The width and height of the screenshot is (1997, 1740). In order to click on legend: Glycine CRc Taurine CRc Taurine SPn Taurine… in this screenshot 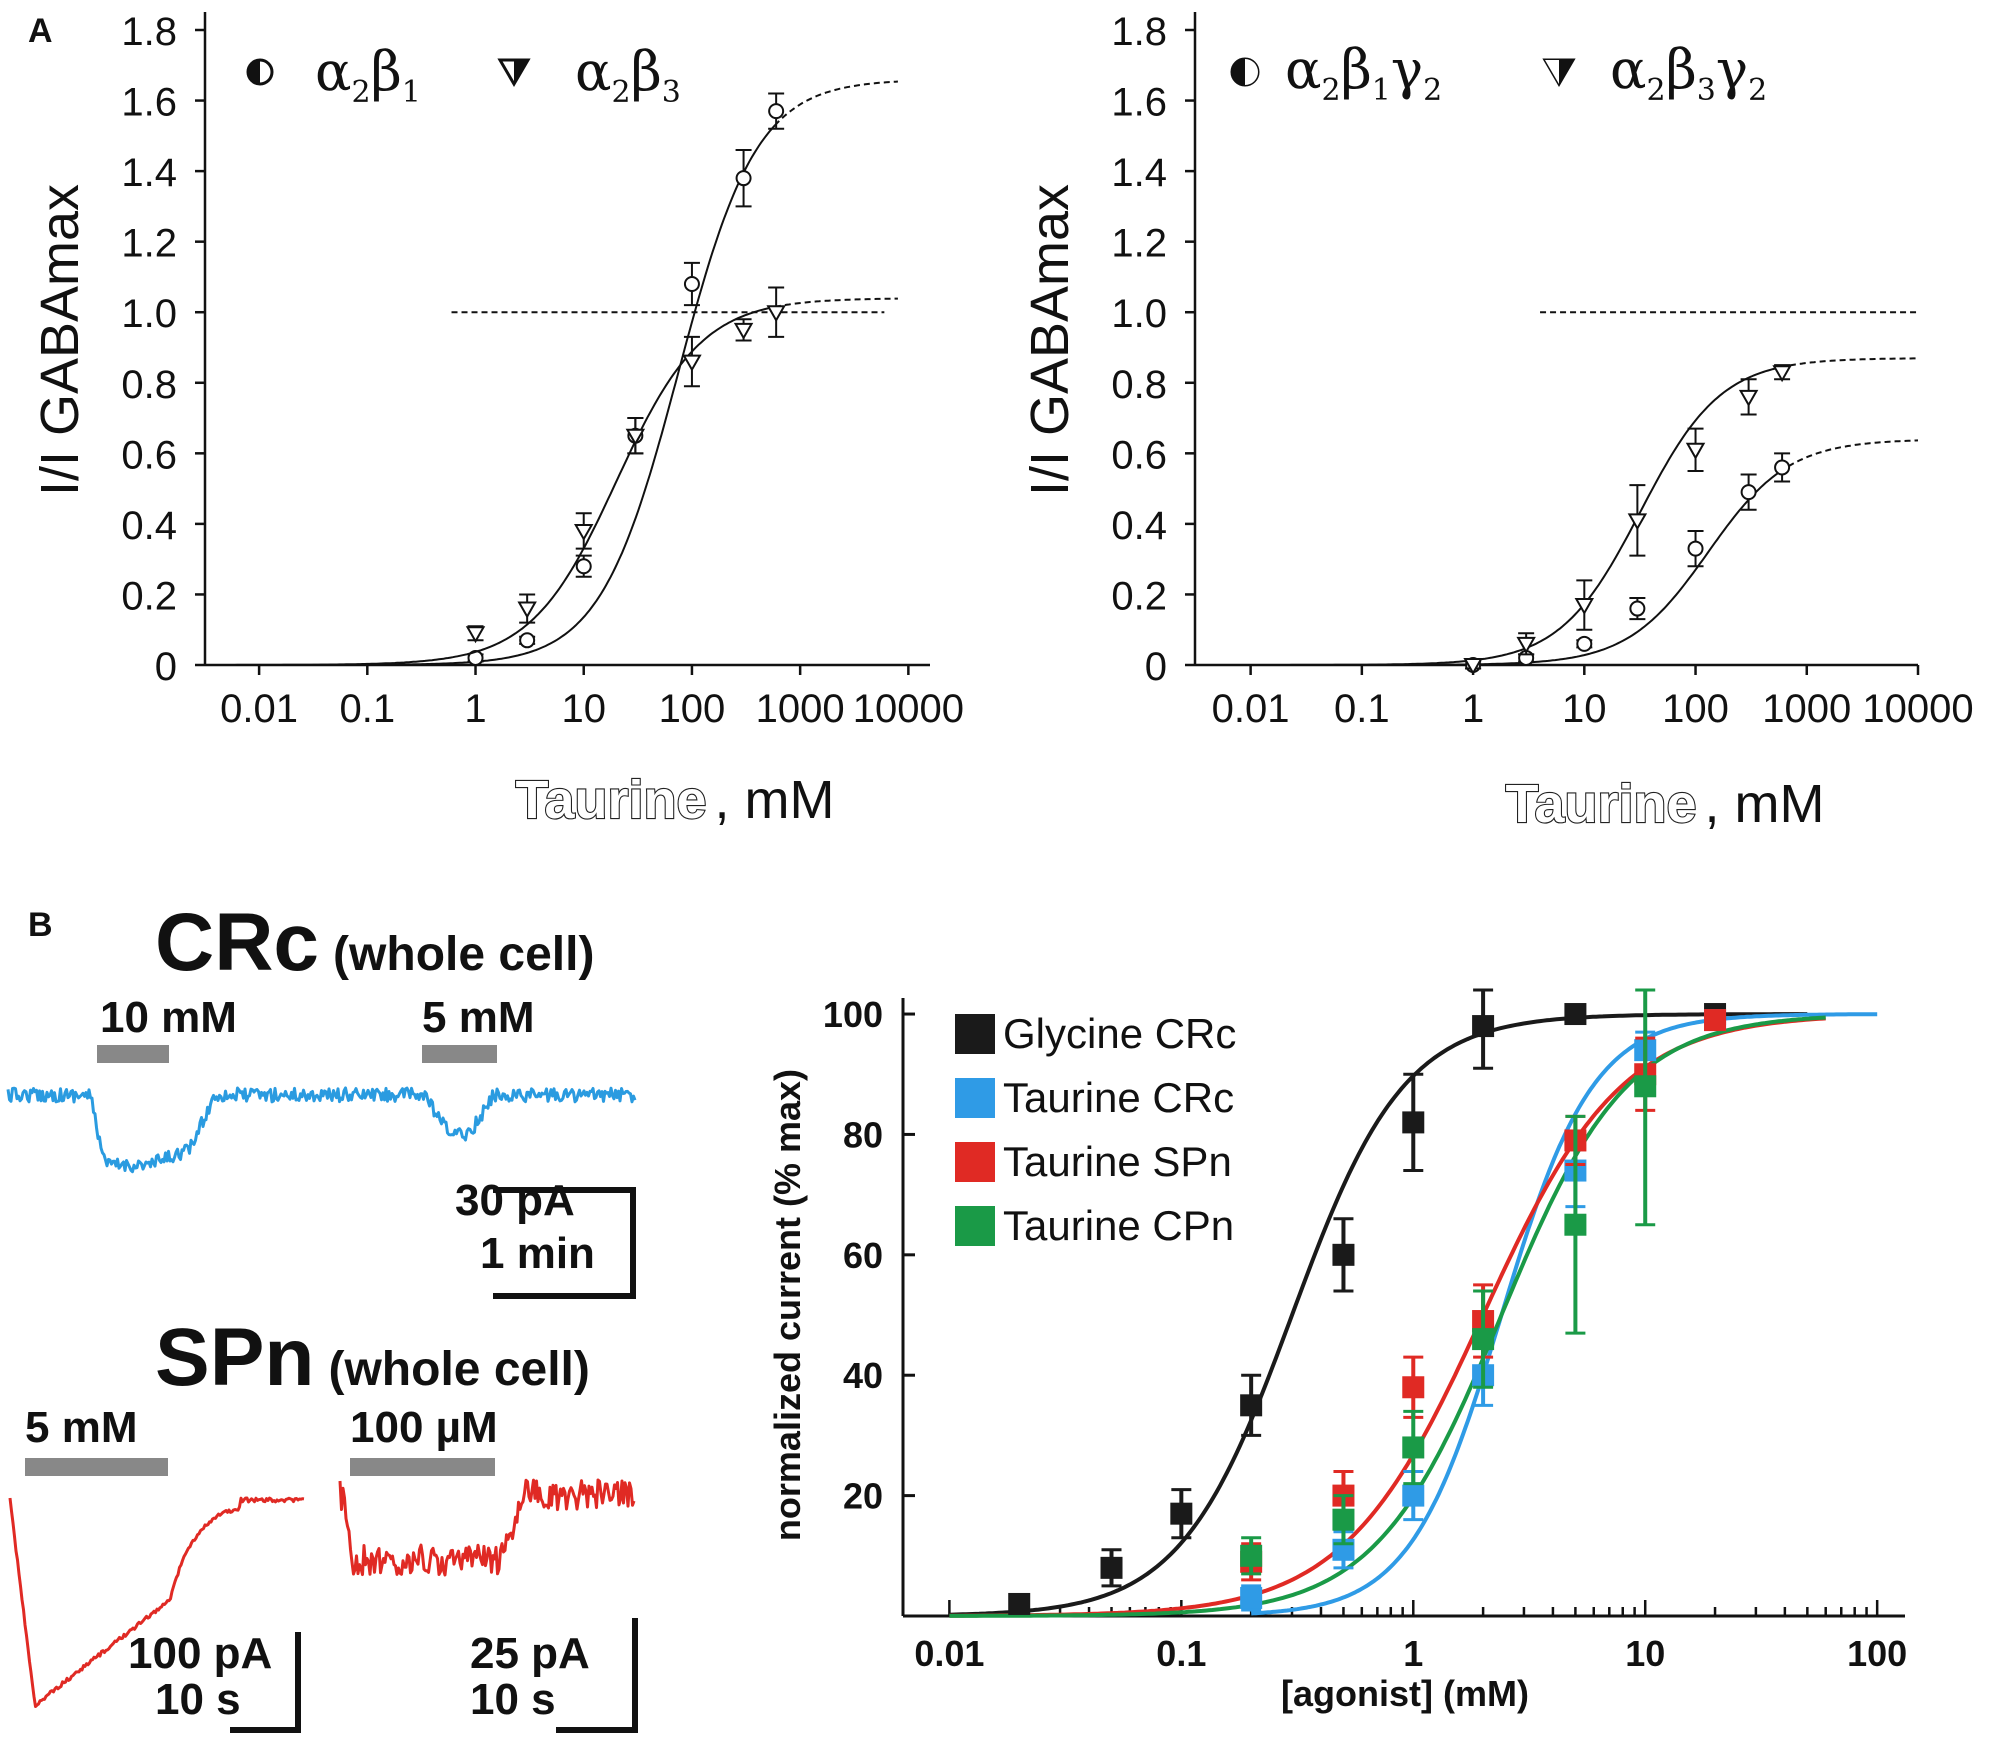, I will do `click(1095, 1129)`.